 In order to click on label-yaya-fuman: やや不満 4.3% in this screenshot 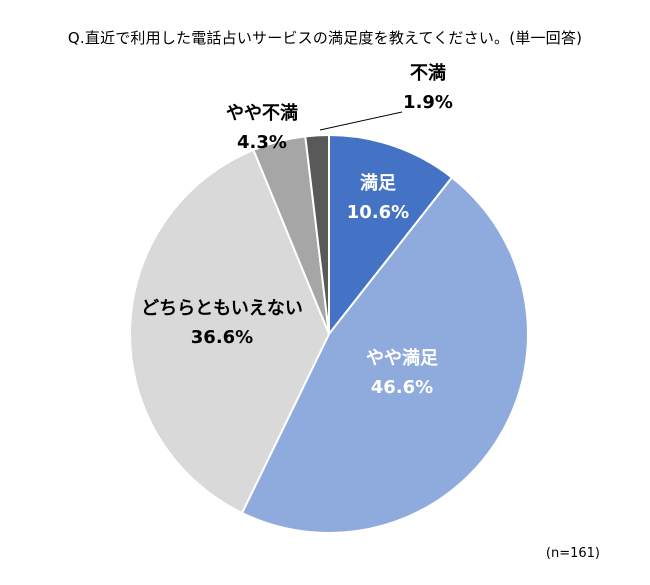, I will do `click(262, 129)`.